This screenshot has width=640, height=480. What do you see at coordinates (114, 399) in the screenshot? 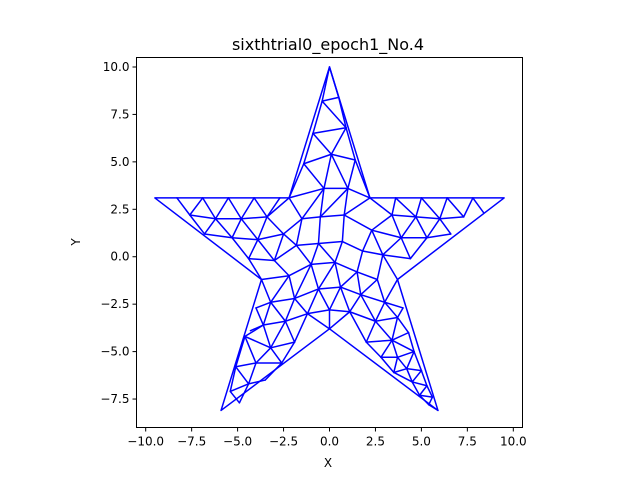
I see `y-tick-label: −7.5` at bounding box center [114, 399].